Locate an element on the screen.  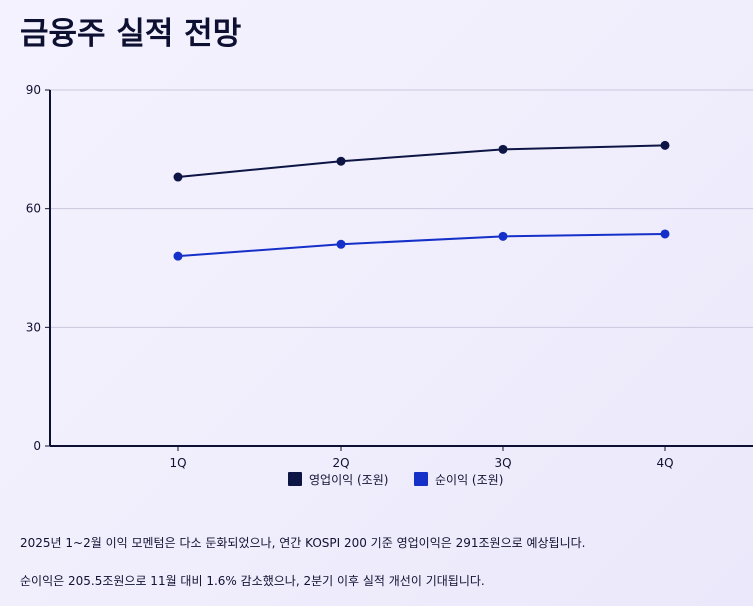
y-tick-label: 30 is located at coordinates (33, 327).